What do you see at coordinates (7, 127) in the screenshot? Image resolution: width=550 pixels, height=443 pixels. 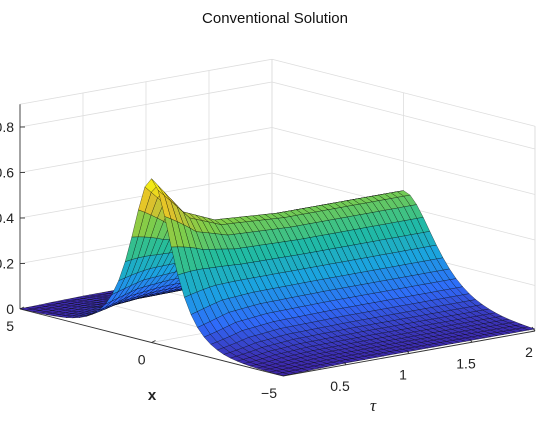 I see `z-tick-label: 0.8` at bounding box center [7, 127].